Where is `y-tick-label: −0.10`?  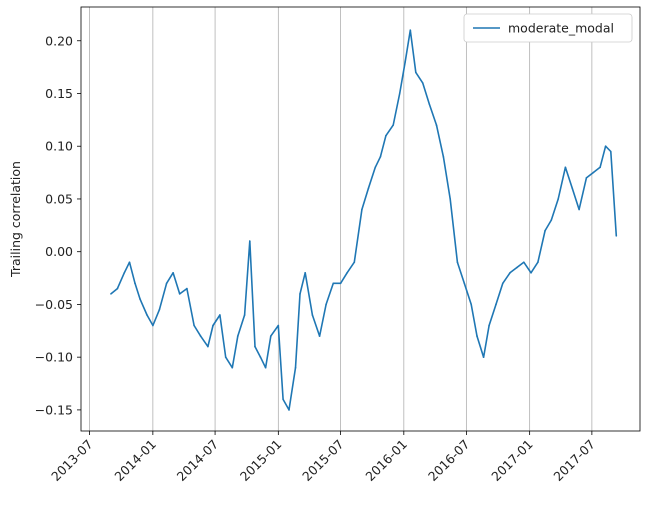
y-tick-label: −0.10 is located at coordinates (54, 357).